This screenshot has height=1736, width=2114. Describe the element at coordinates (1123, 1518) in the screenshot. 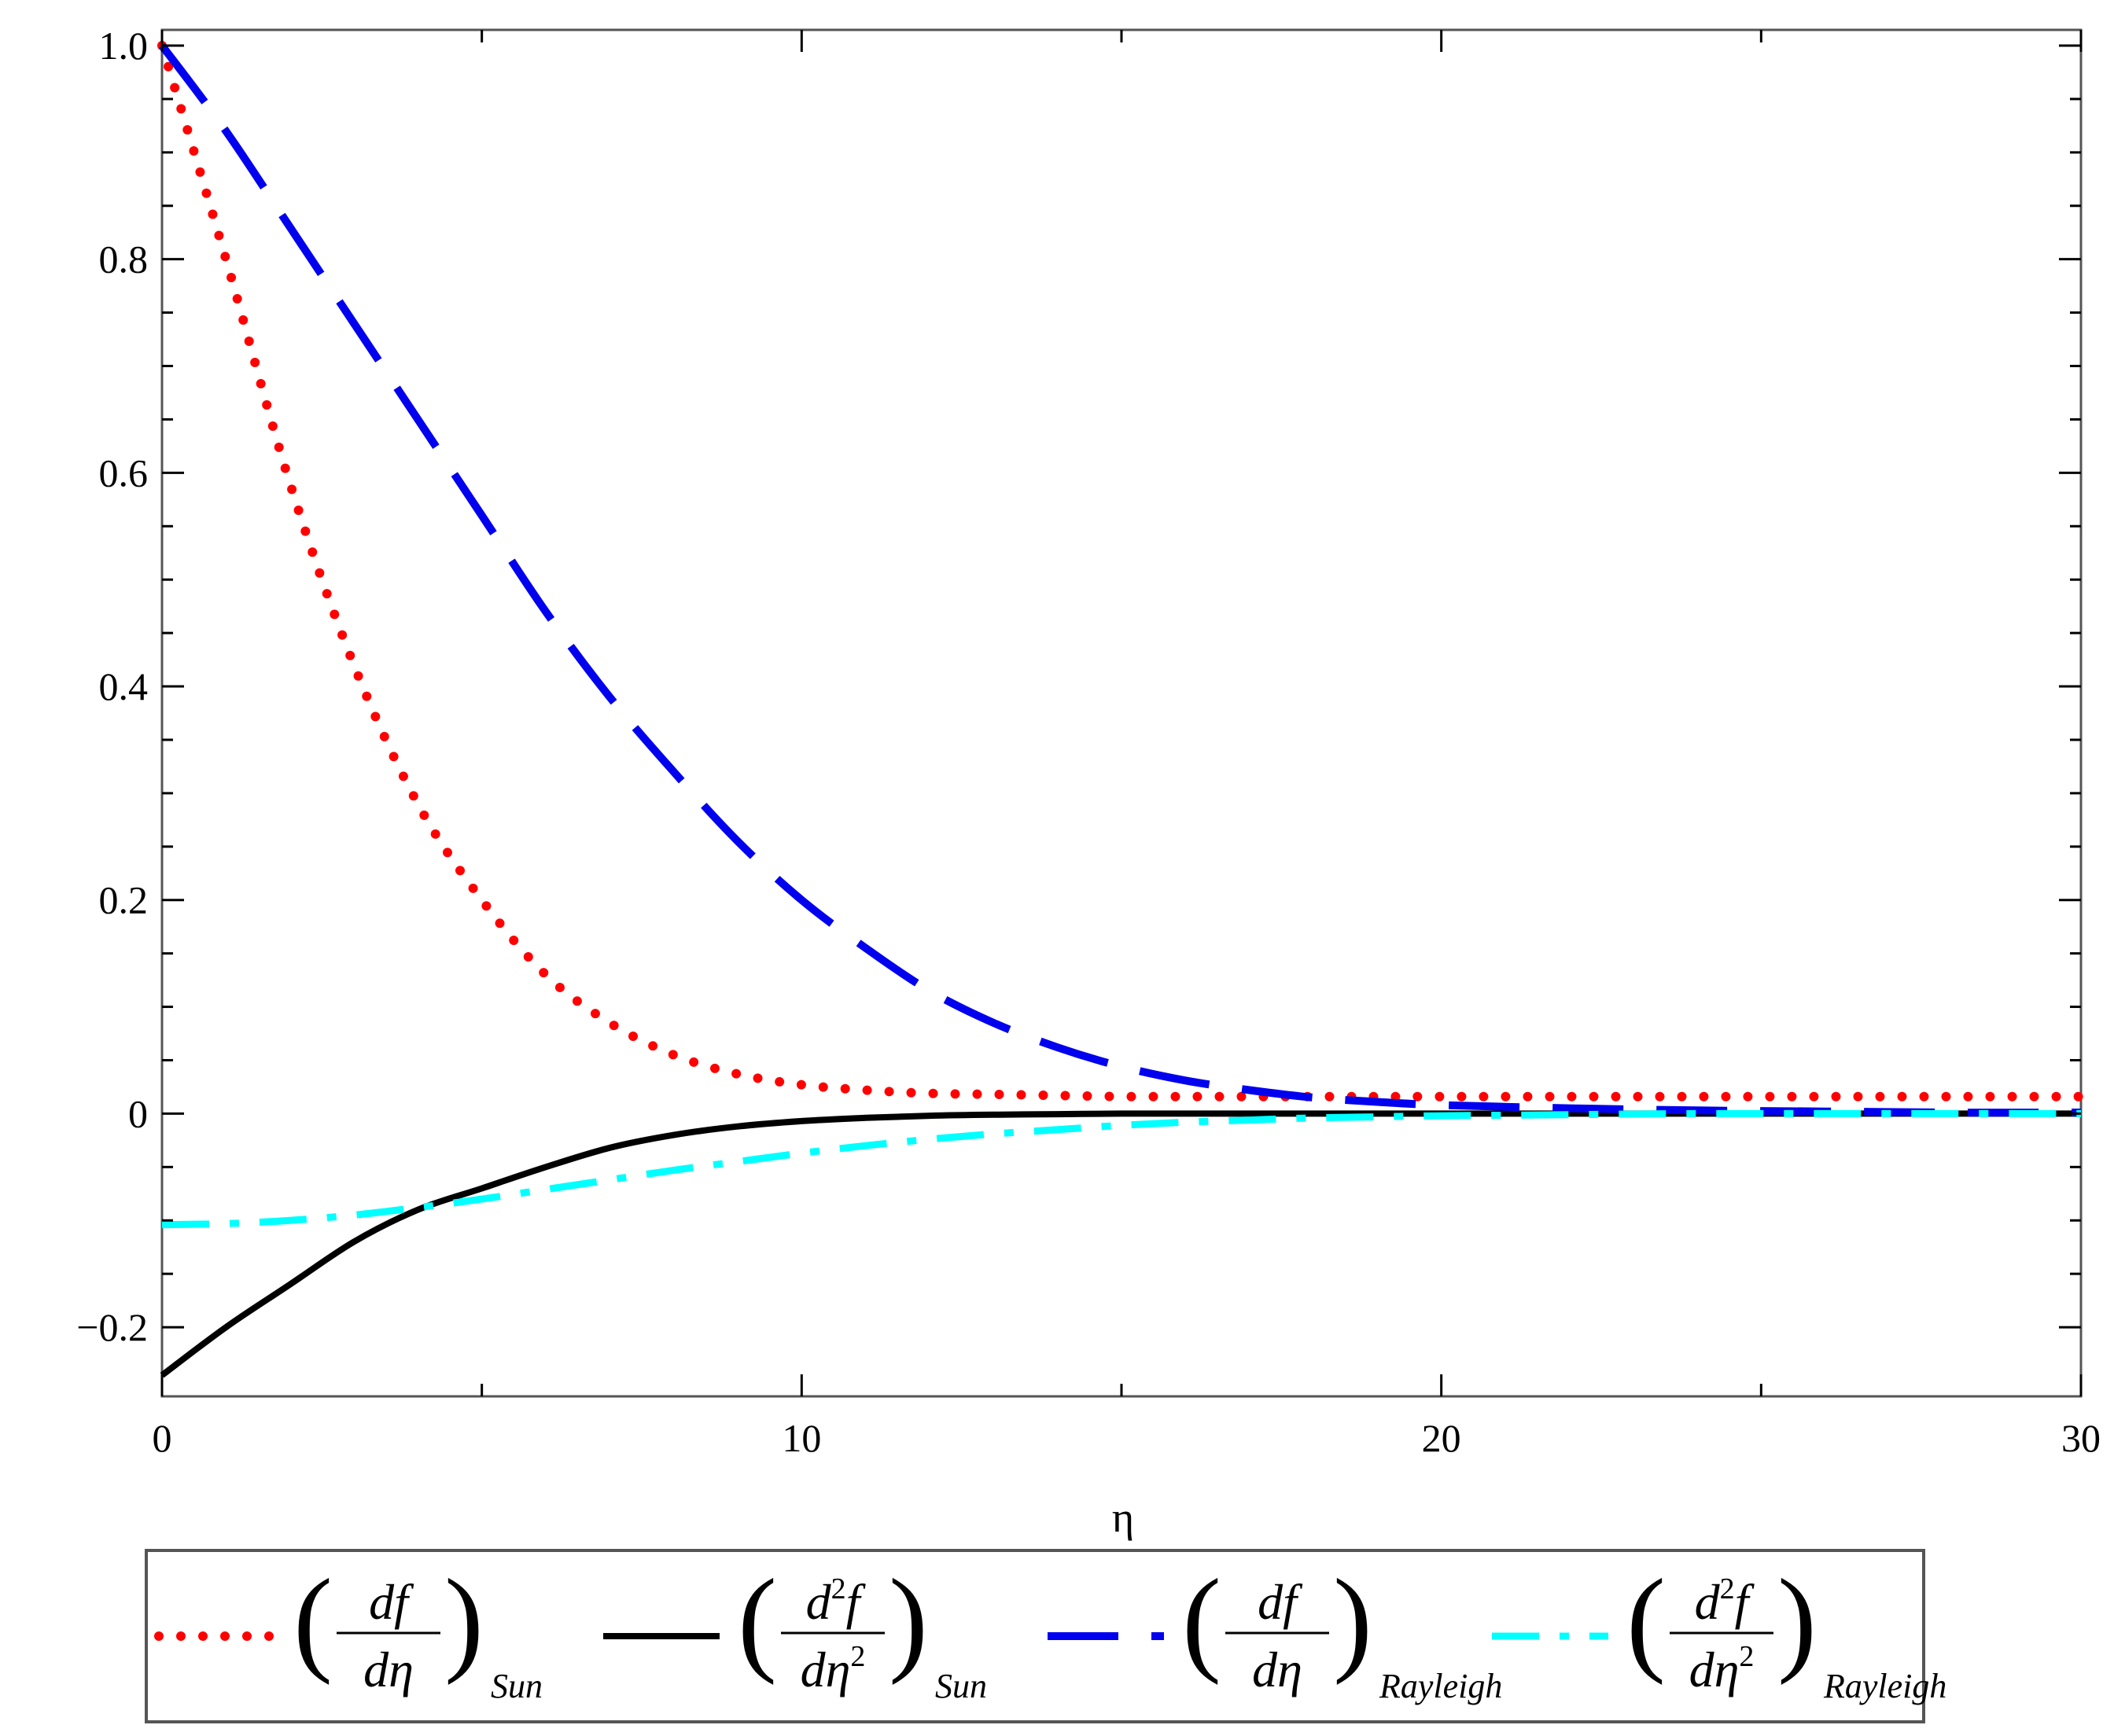

I see `x-axis-title: η` at that location.